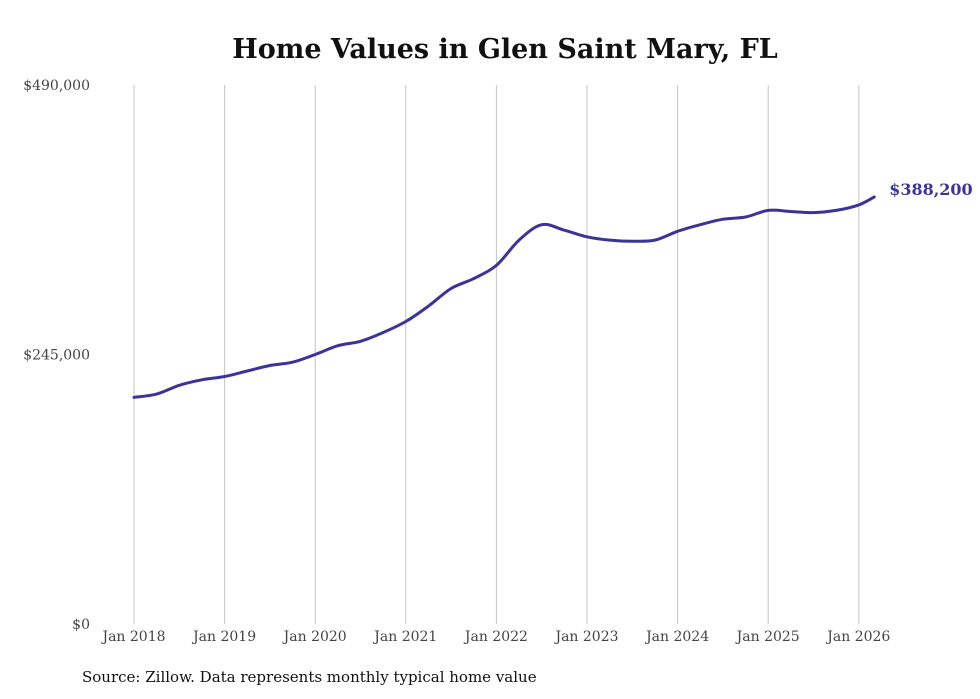 Image resolution: width=980 pixels, height=699 pixels. What do you see at coordinates (495, 637) in the screenshot?
I see `x-tick-label: Jan 2022` at bounding box center [495, 637].